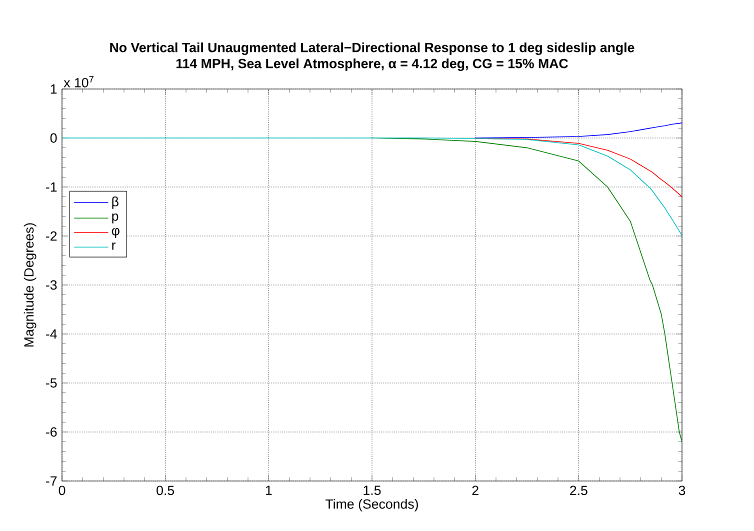  Describe the element at coordinates (579, 491) in the screenshot. I see `x-tick-label: 2.5` at that location.